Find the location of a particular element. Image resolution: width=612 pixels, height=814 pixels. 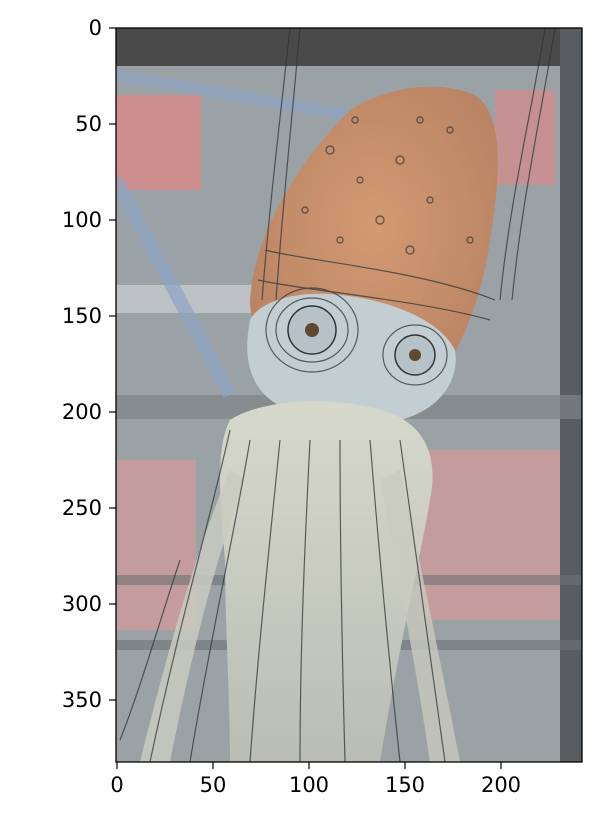

x-tick-label: 150 is located at coordinates (405, 785).